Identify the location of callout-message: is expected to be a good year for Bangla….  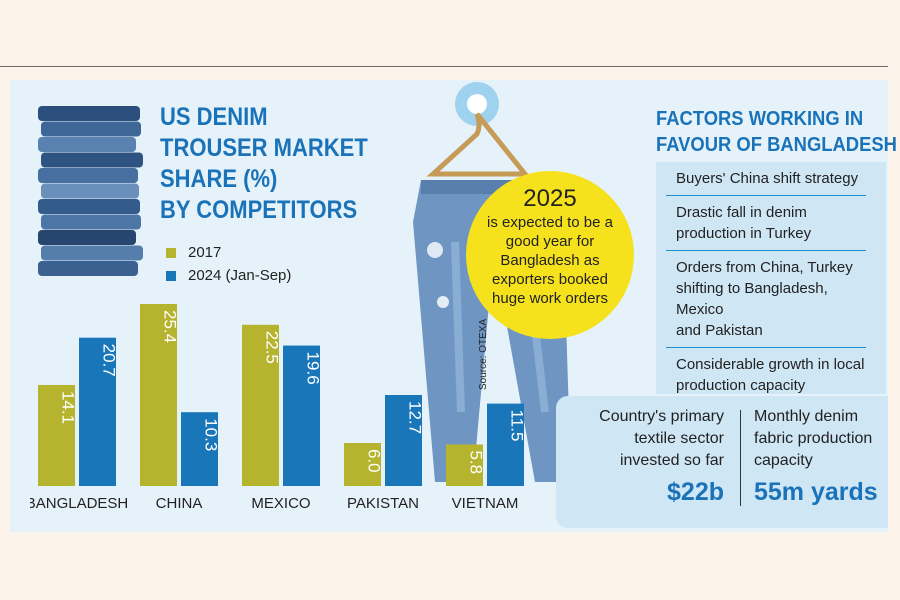
(550, 260).